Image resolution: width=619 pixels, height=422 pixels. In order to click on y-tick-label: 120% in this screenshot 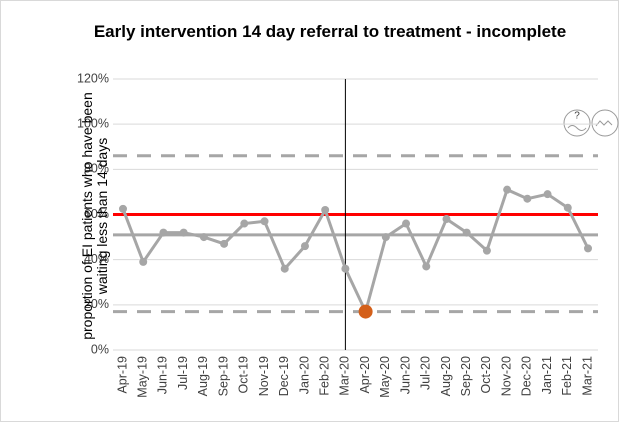, I will do `click(93, 78)`.